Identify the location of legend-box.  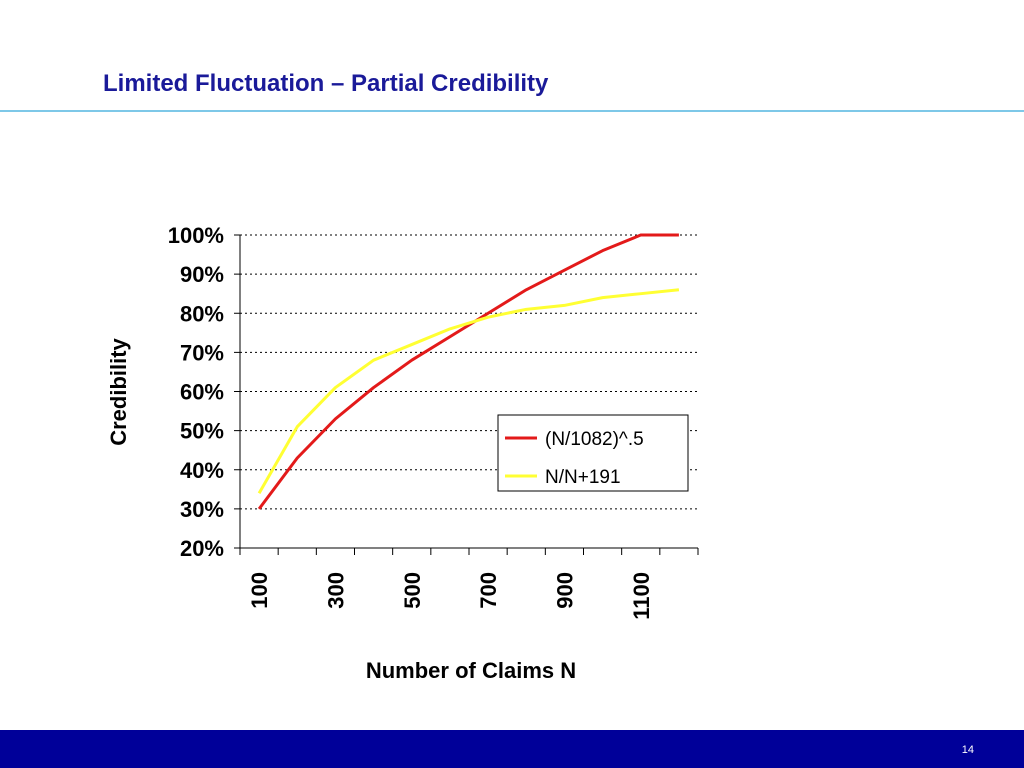
(593, 453).